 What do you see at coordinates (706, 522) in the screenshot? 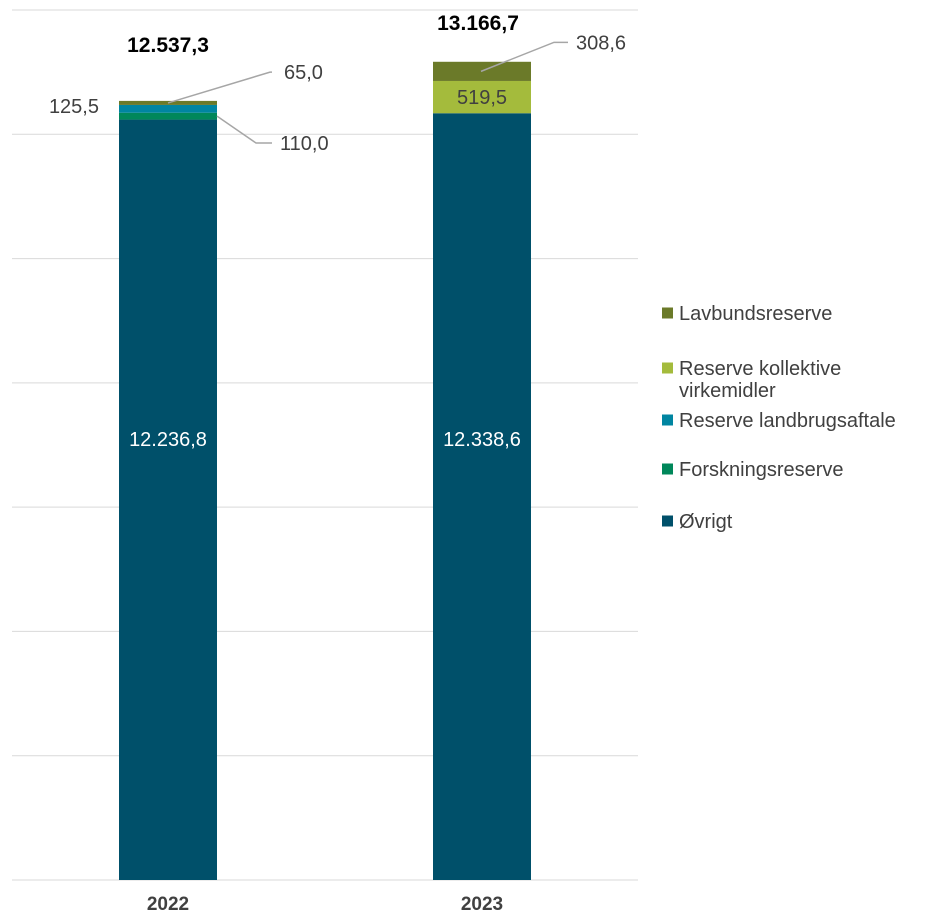
I see `legend-label-ovrigt: Øvrigt` at bounding box center [706, 522].